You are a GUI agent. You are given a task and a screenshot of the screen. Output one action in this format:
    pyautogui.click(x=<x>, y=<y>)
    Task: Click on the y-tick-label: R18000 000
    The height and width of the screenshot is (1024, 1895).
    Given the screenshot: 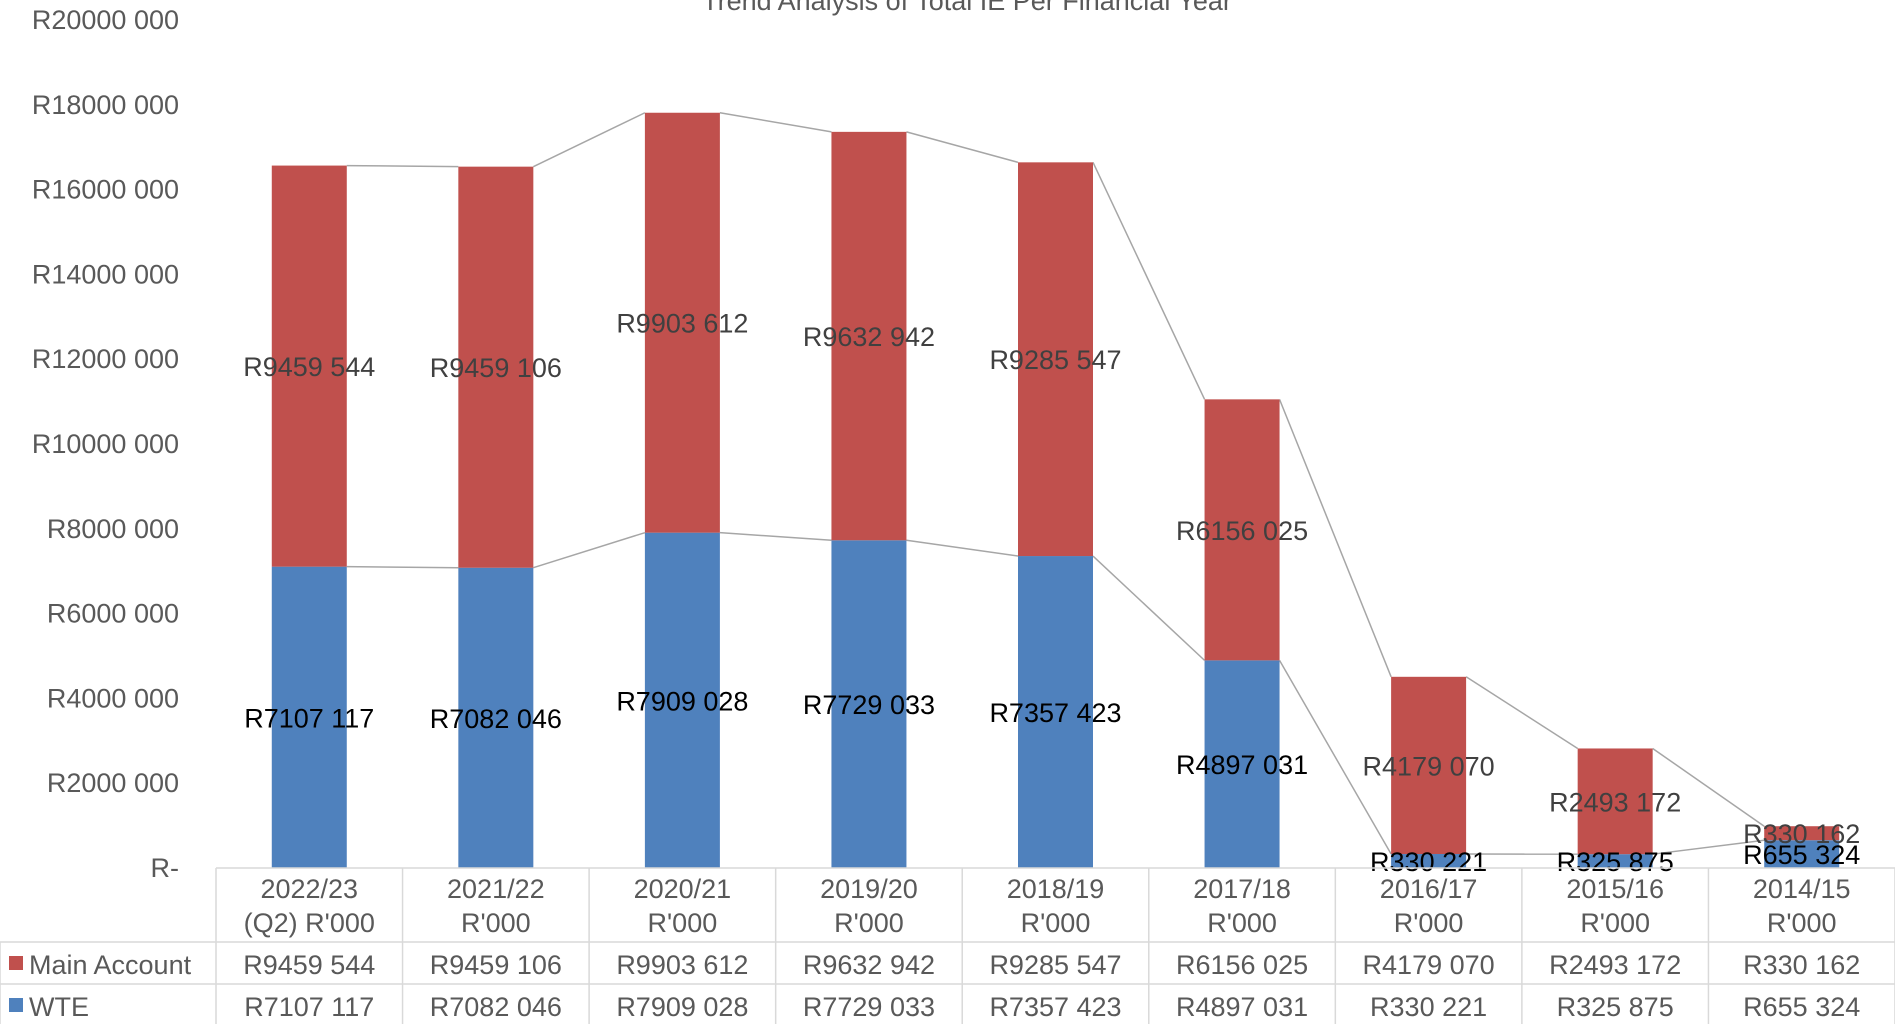 What is the action you would take?
    pyautogui.click(x=105, y=105)
    